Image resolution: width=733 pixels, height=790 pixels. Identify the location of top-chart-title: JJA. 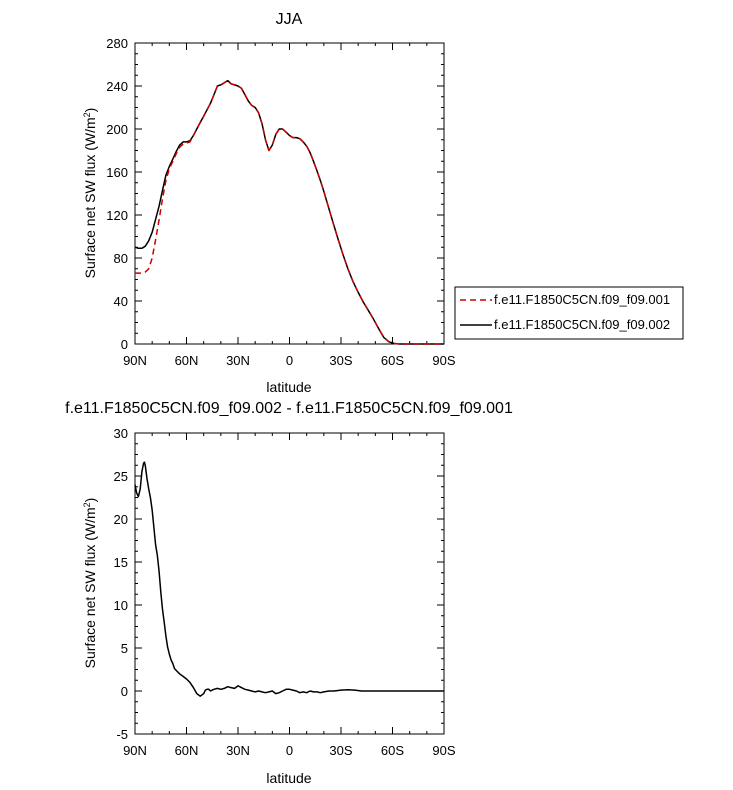
(289, 19).